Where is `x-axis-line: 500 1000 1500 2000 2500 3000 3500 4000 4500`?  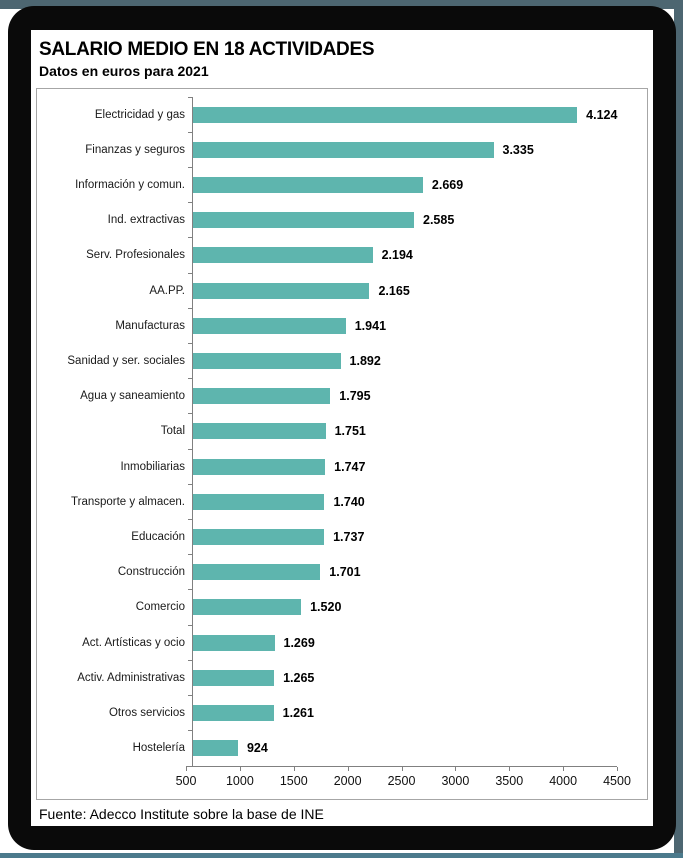 x-axis-line: 500 1000 1500 2000 2500 3000 3500 4000 4500 is located at coordinates (403, 783).